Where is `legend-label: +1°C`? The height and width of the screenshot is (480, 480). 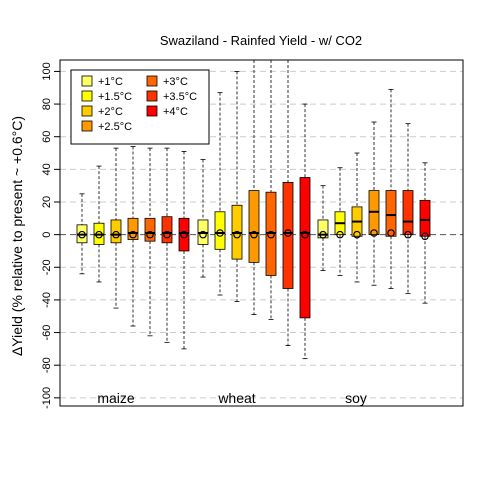
legend-label: +1°C is located at coordinates (110, 82).